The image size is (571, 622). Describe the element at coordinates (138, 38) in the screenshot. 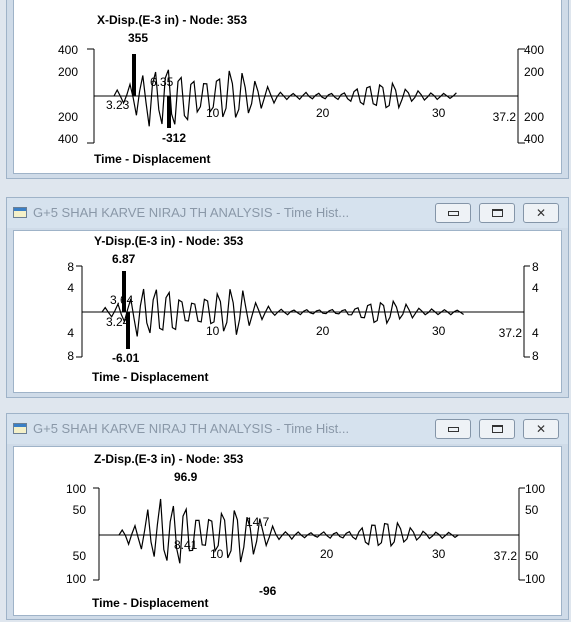

I see `max-value-label: 355` at that location.